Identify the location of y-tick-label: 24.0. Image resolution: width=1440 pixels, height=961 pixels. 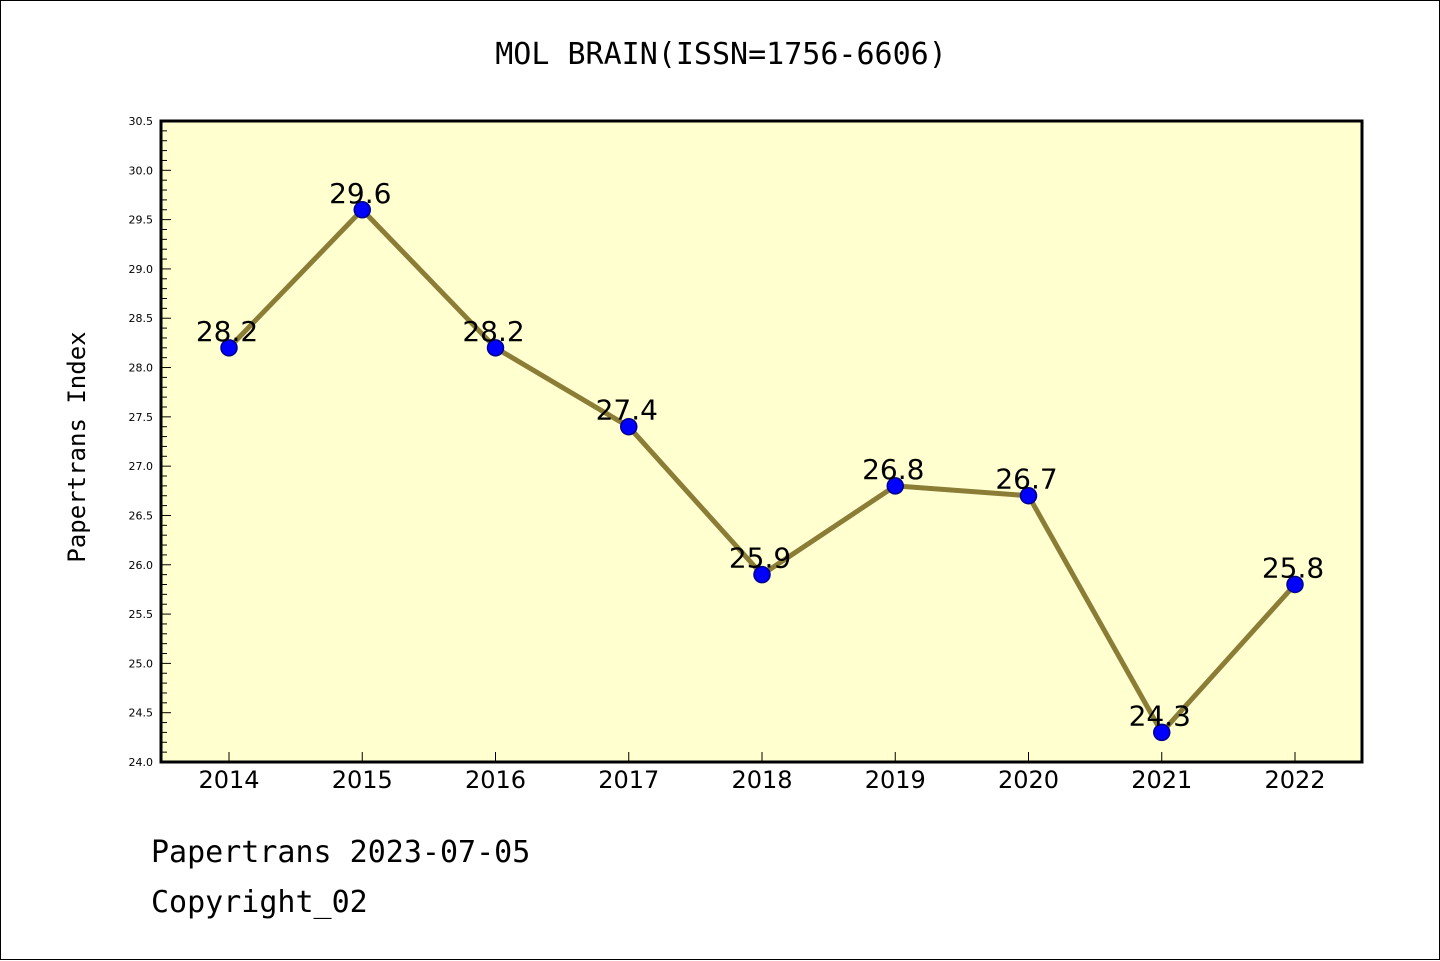
(141, 762).